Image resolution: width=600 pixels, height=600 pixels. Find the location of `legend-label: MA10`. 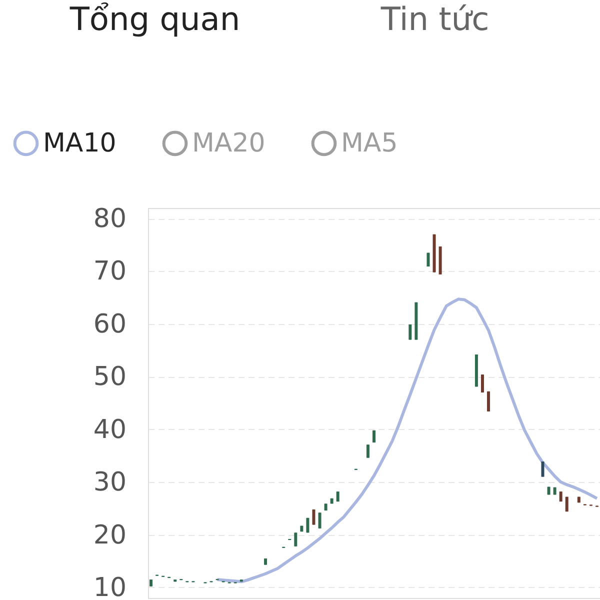

legend-label: MA10 is located at coordinates (79, 143).